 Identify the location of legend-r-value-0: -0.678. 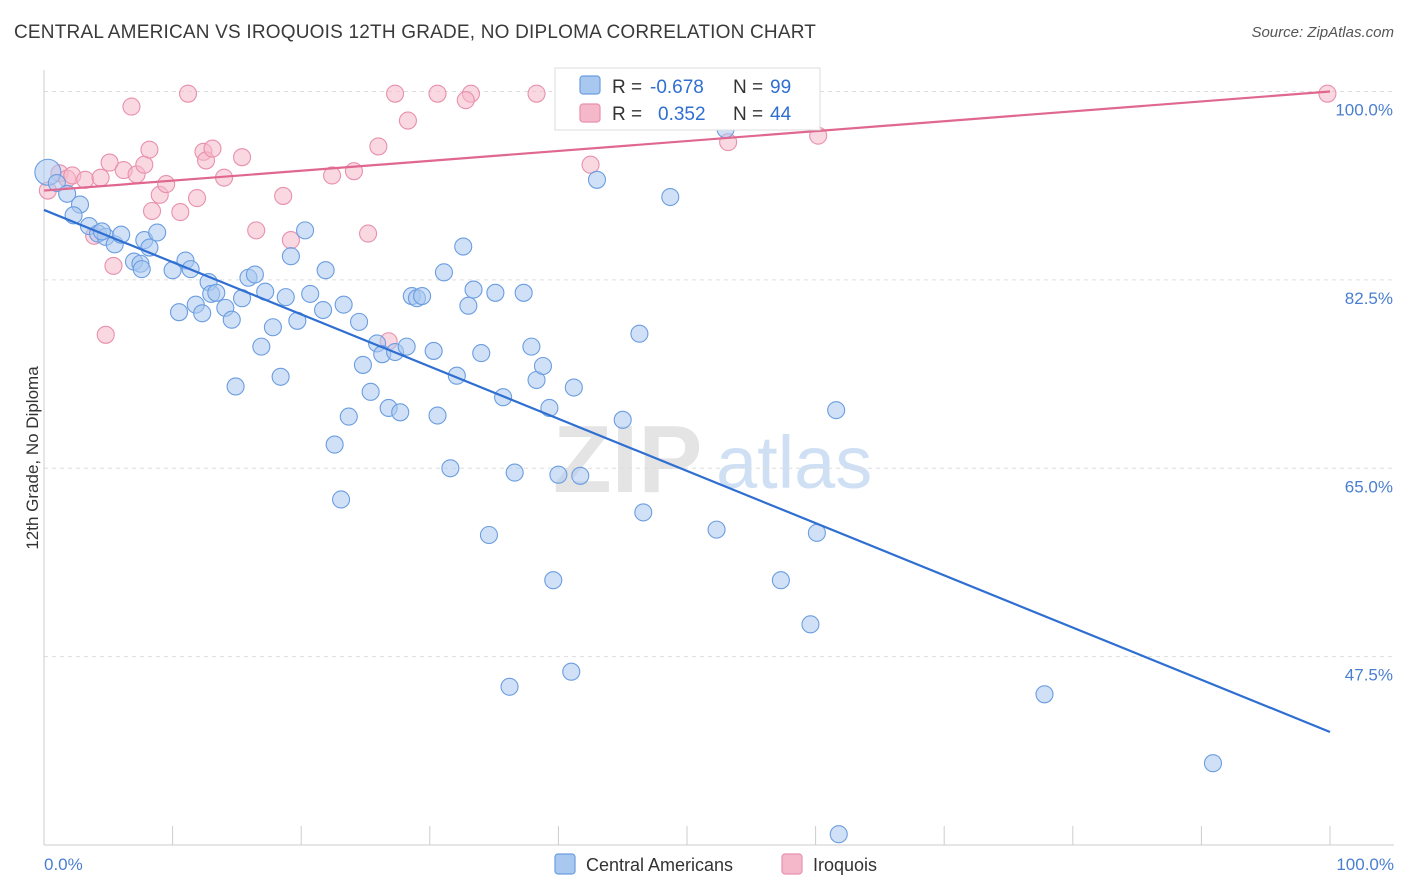
(677, 87).